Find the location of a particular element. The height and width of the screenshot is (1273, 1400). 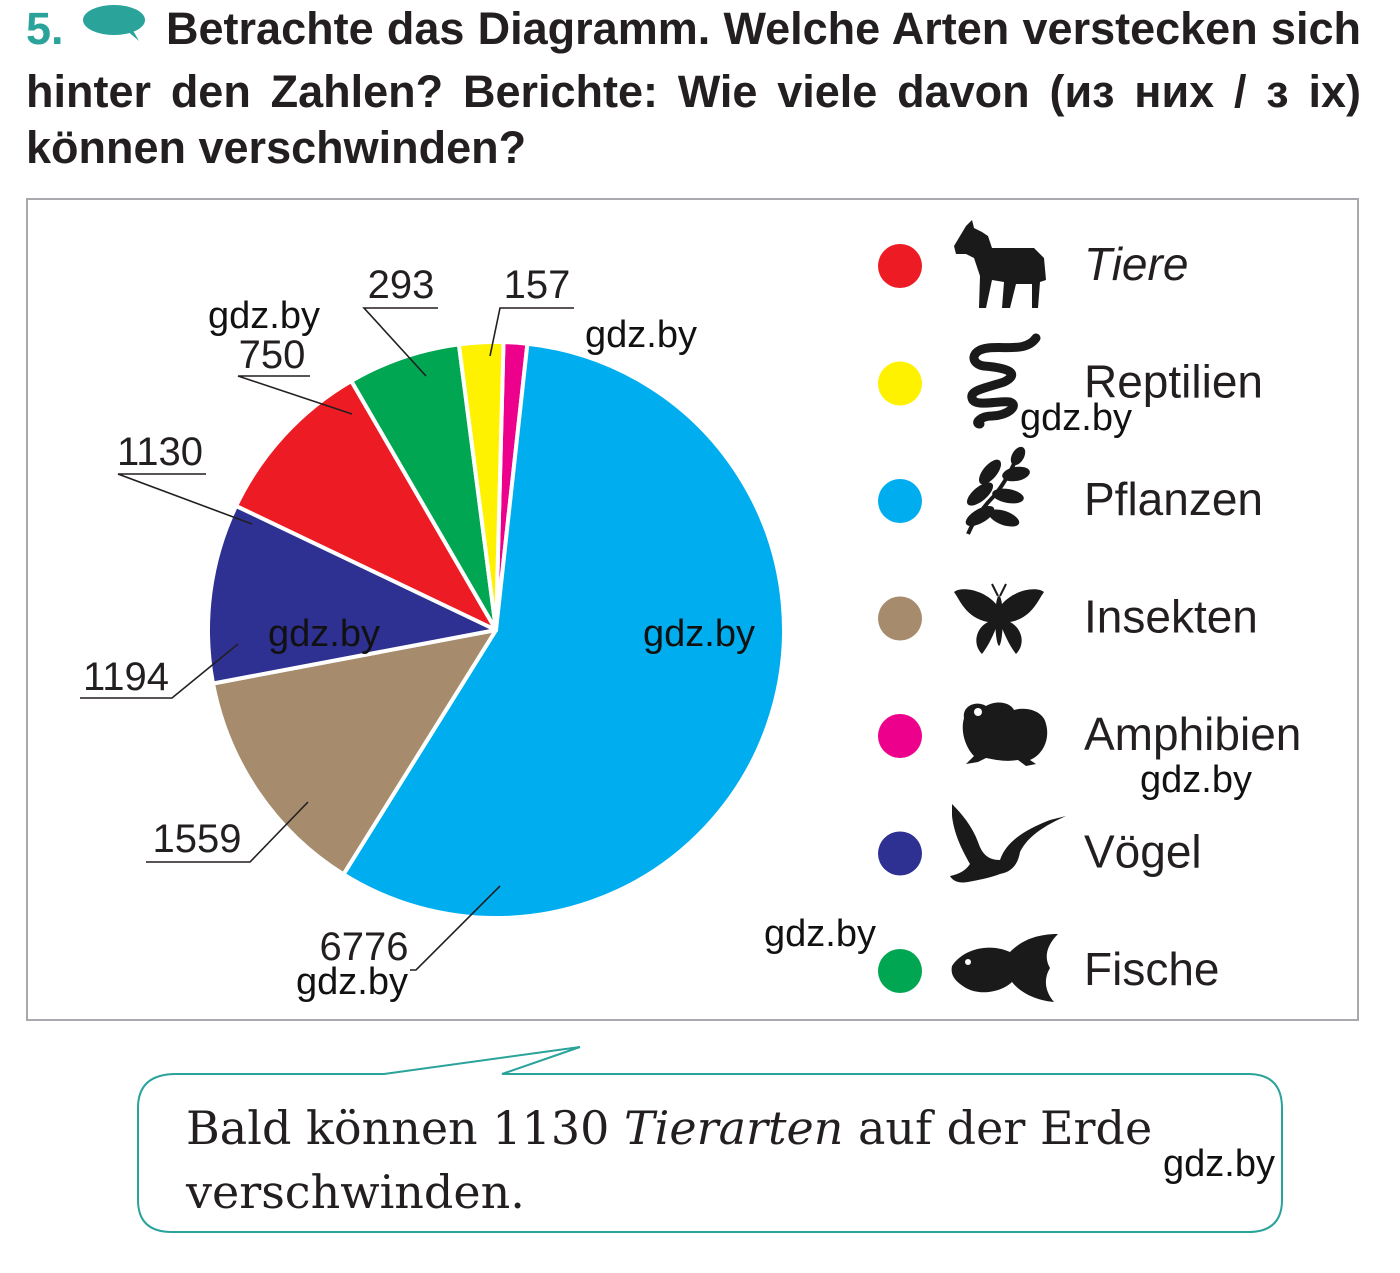

legend-label: Reptilien is located at coordinates (1173, 382).